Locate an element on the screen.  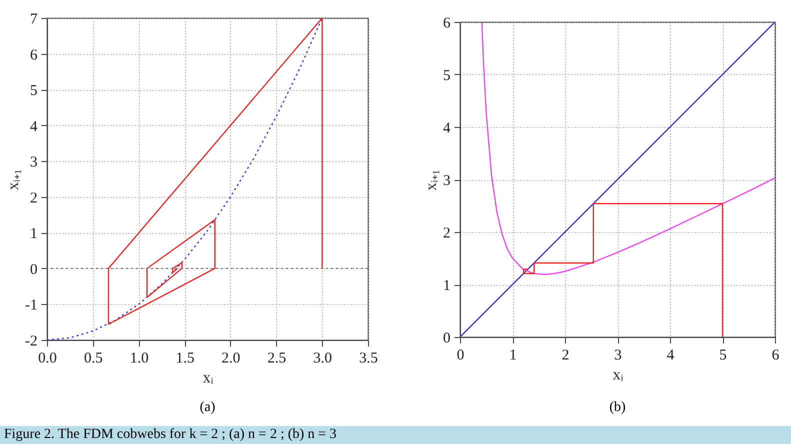
x-tick-label: 0 is located at coordinates (460, 356).